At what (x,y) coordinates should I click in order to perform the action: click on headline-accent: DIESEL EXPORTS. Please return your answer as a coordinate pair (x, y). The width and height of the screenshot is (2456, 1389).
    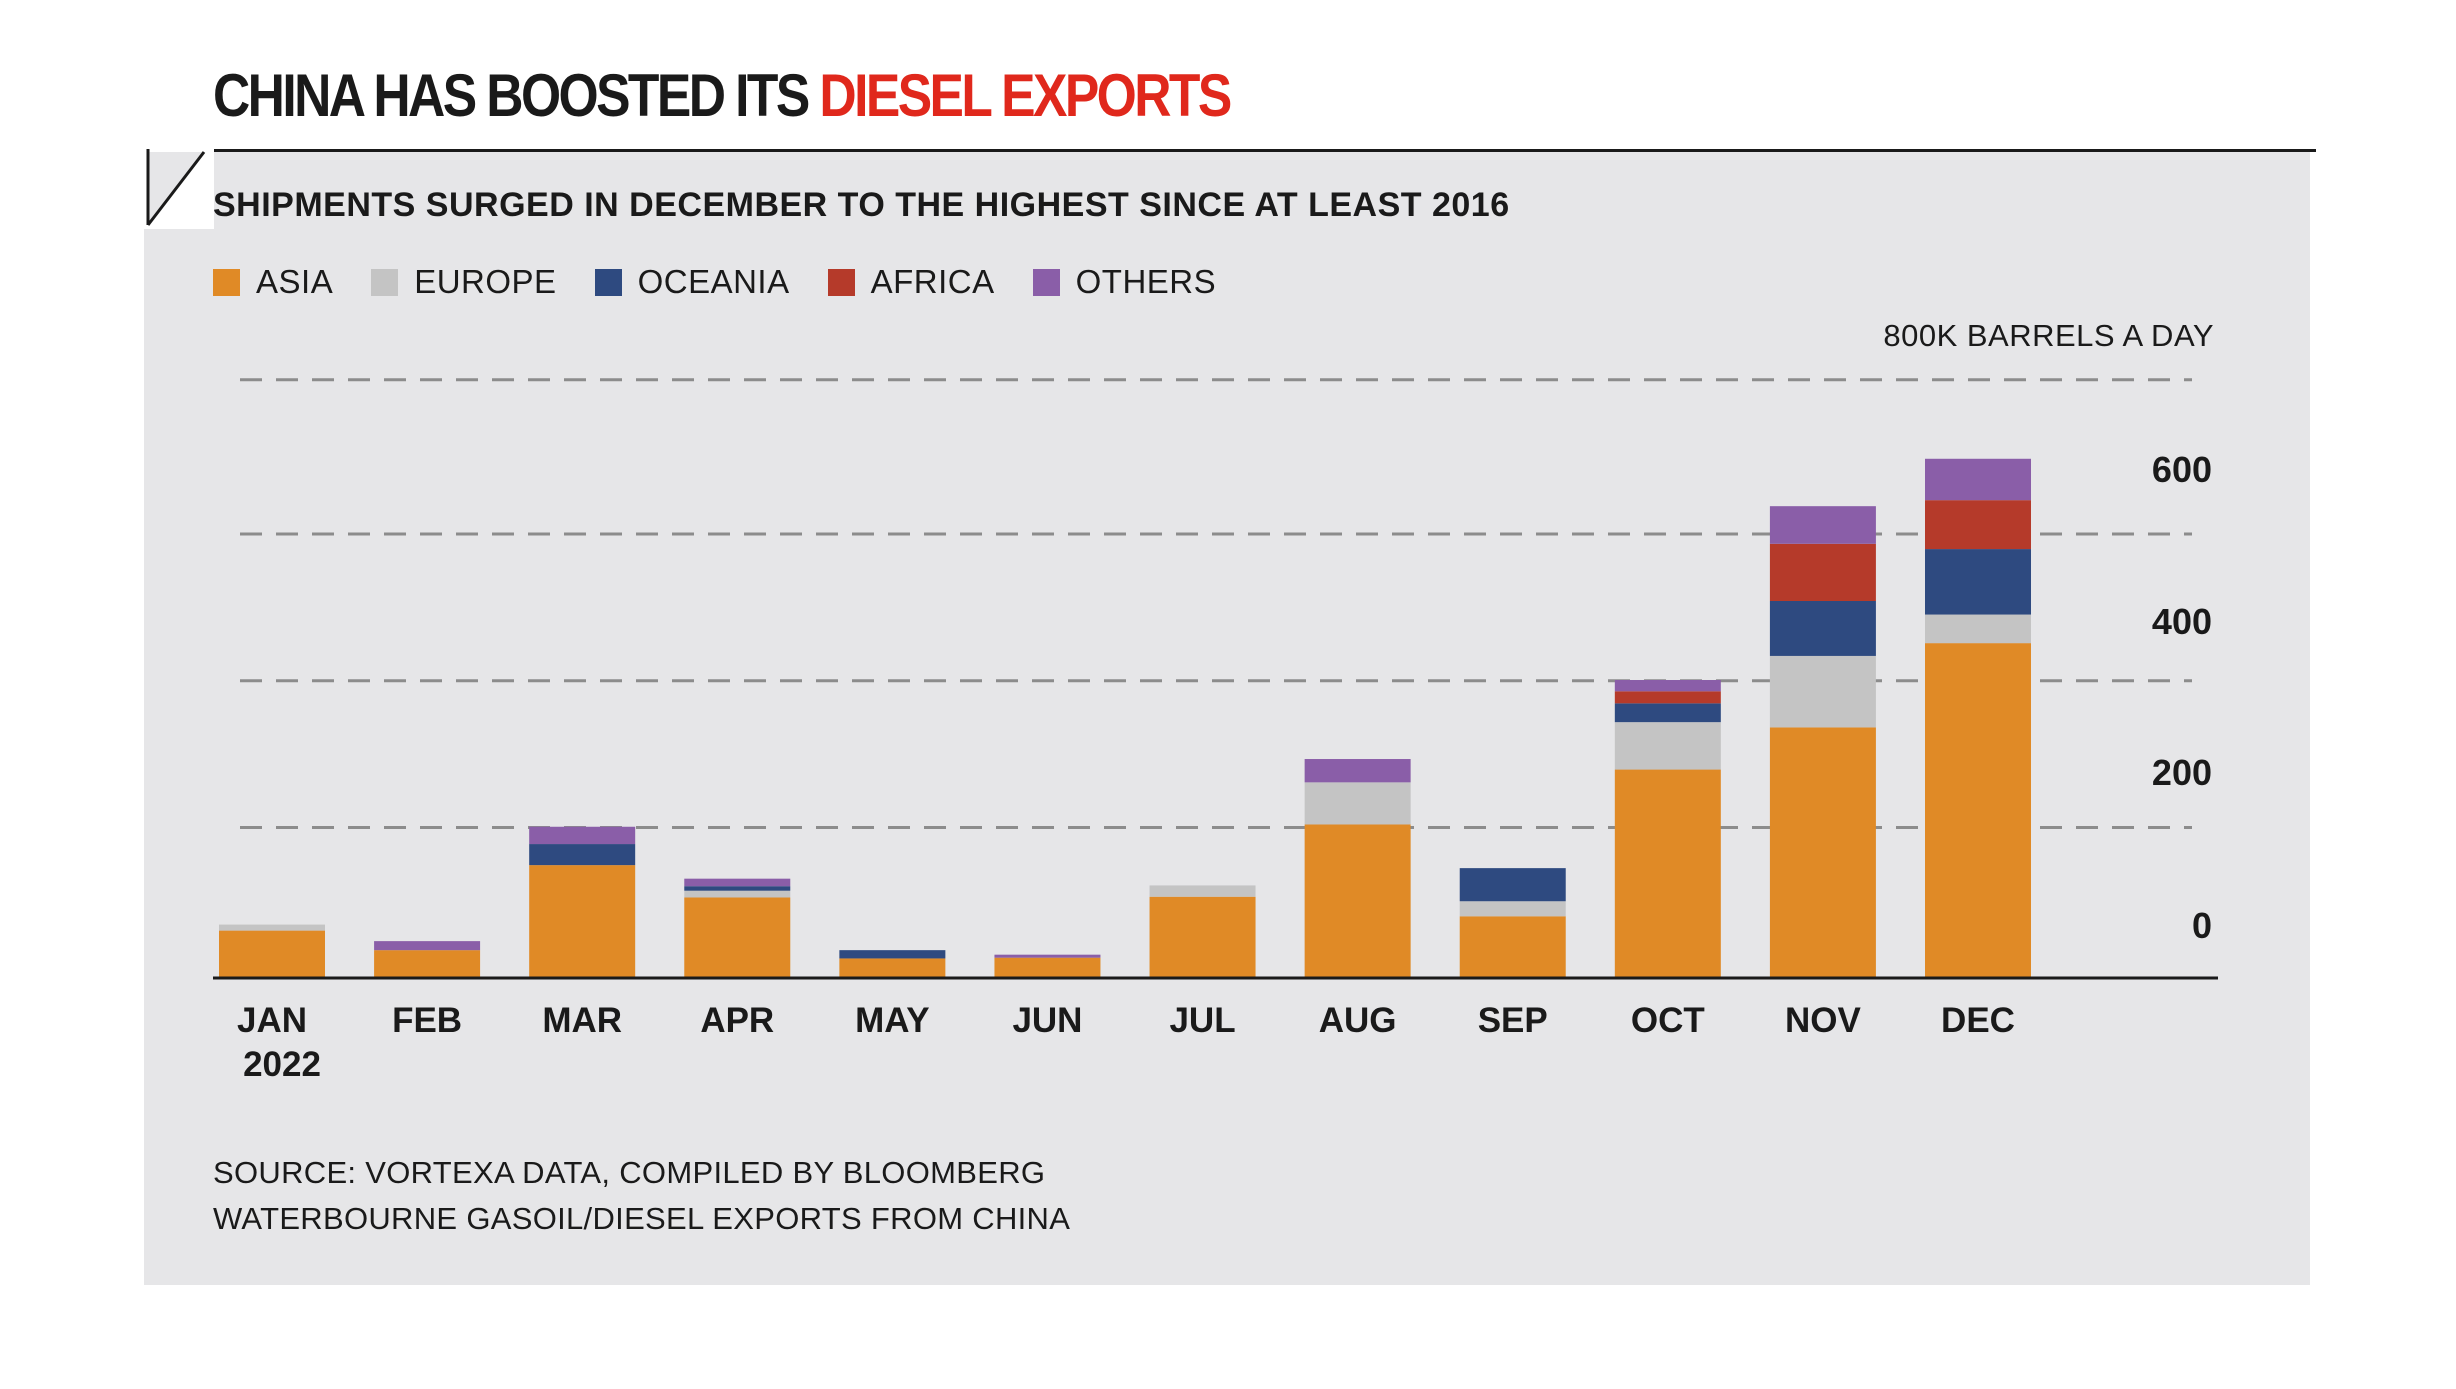
    Looking at the image, I should click on (1025, 95).